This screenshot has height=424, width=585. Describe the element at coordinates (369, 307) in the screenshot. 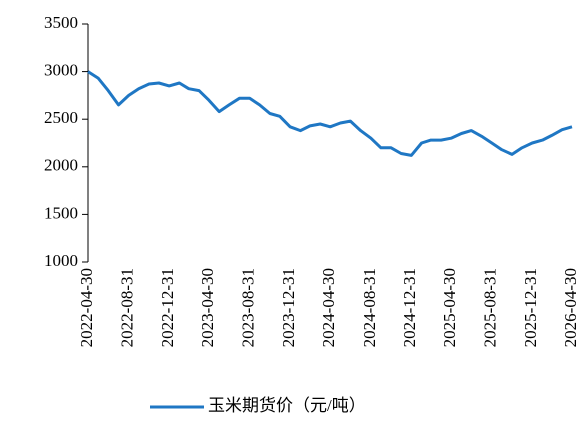

I see `x-tick-label: 2024-08-31` at that location.